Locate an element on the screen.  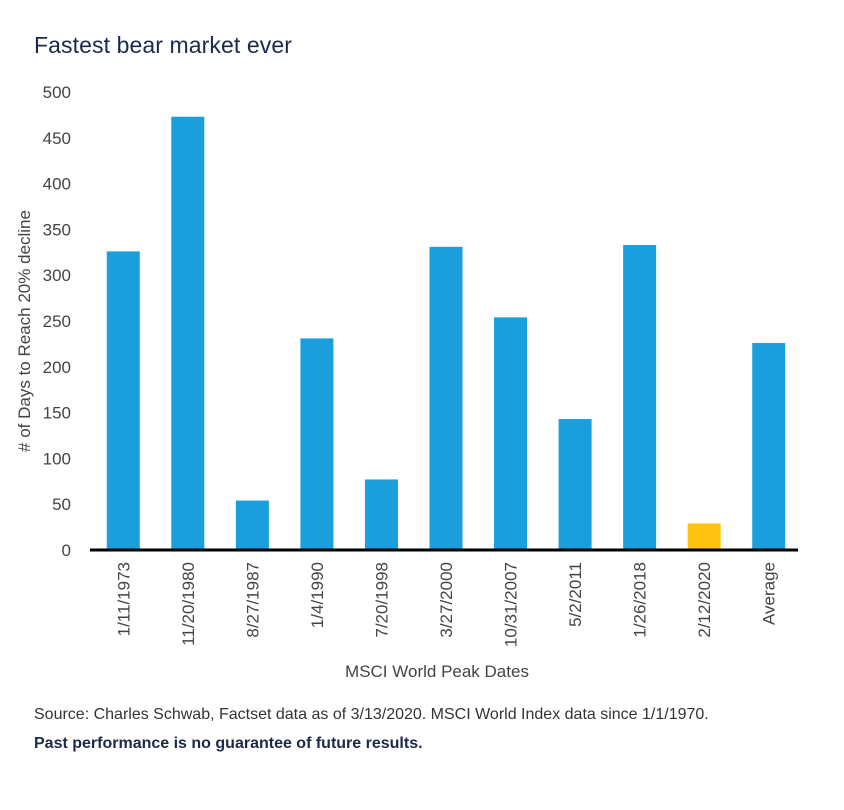
x-tick-label: Average is located at coordinates (769, 593).